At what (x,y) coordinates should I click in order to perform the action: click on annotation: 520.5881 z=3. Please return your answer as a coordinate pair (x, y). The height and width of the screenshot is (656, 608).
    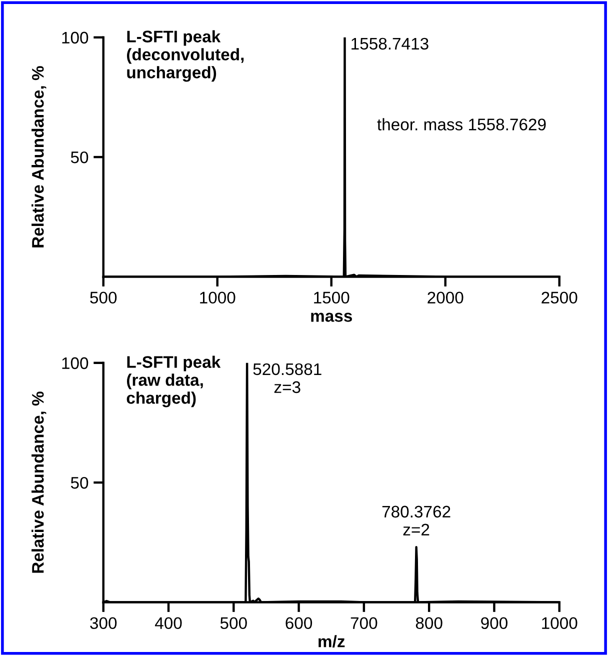
    Looking at the image, I should click on (287, 378).